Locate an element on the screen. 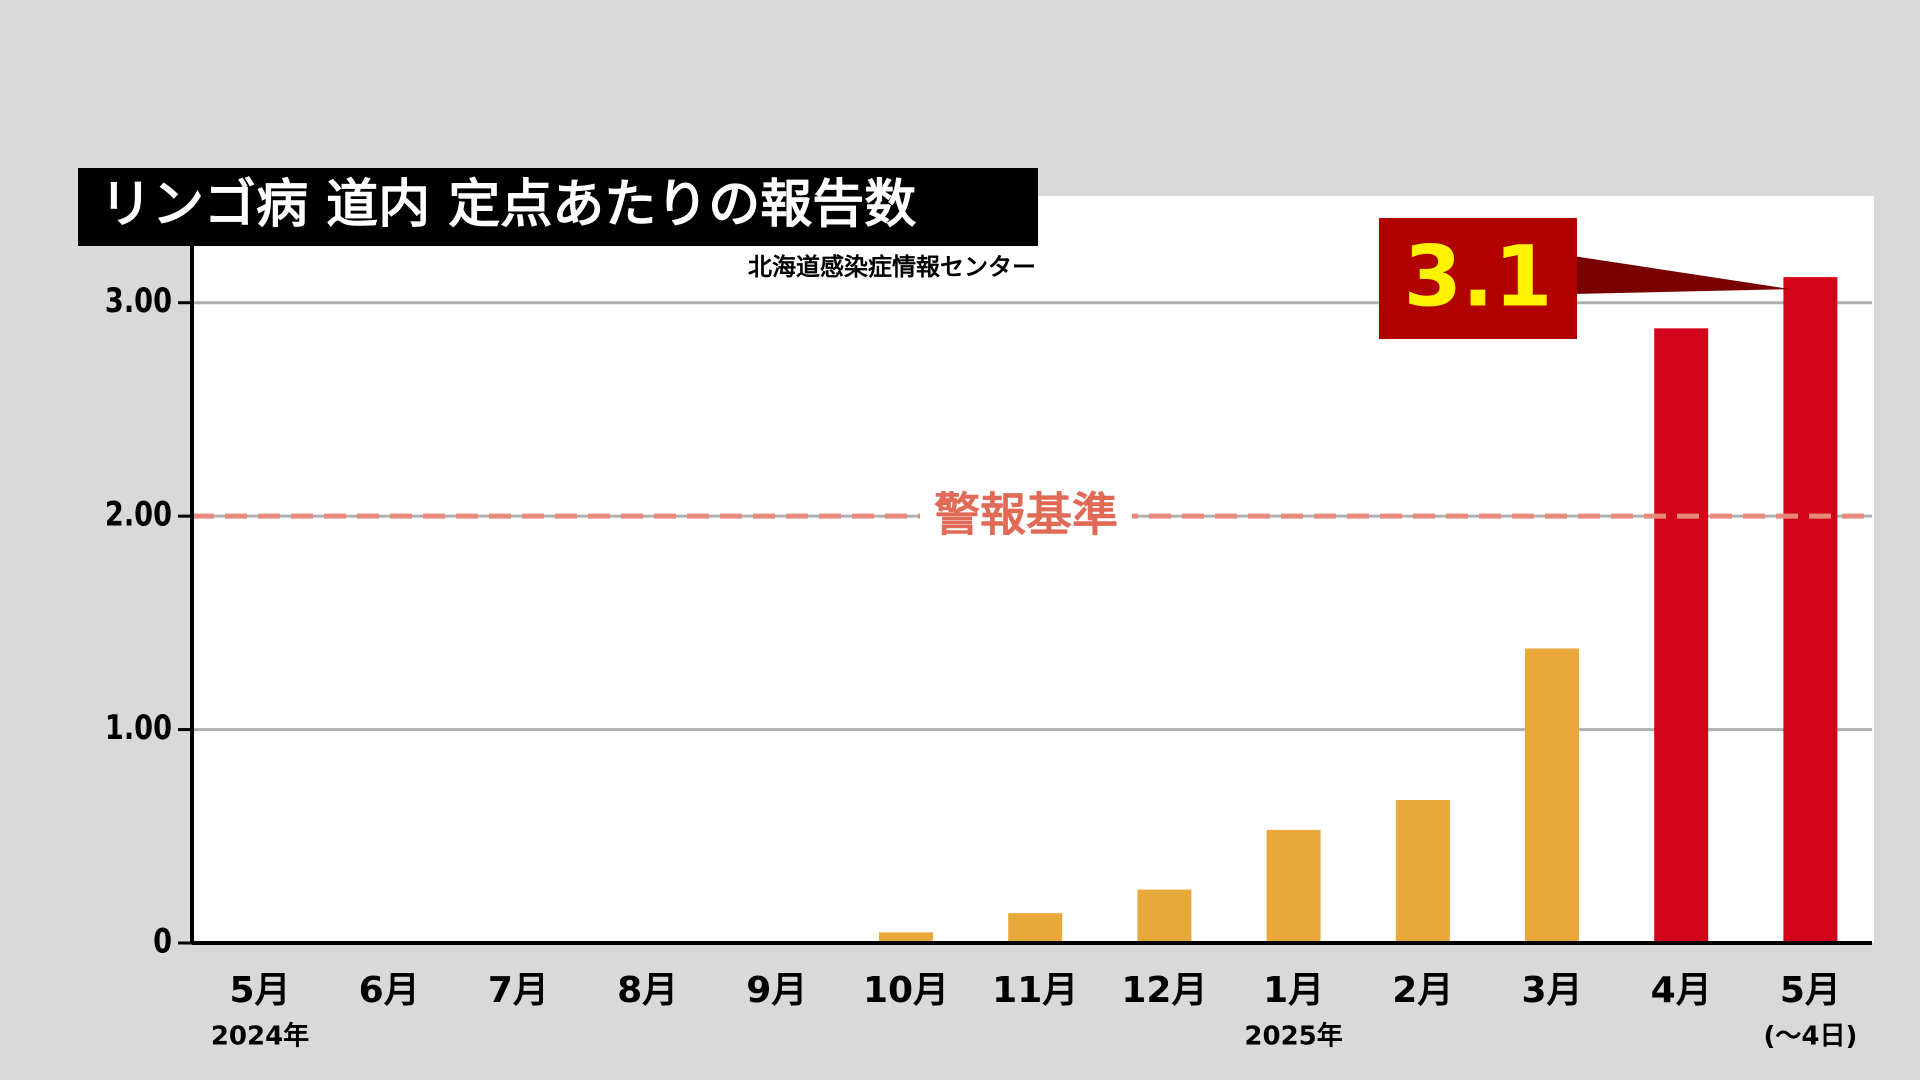  x-tick-label: 2月 is located at coordinates (1422, 990).